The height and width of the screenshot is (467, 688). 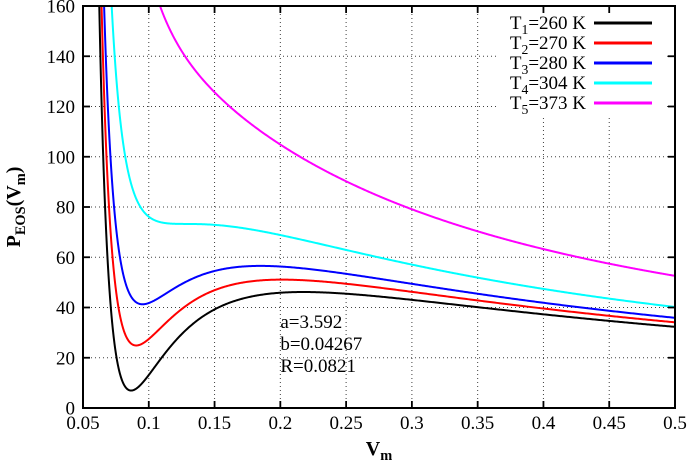 What do you see at coordinates (412, 423) in the screenshot?
I see `x-tick-label: 0.3` at bounding box center [412, 423].